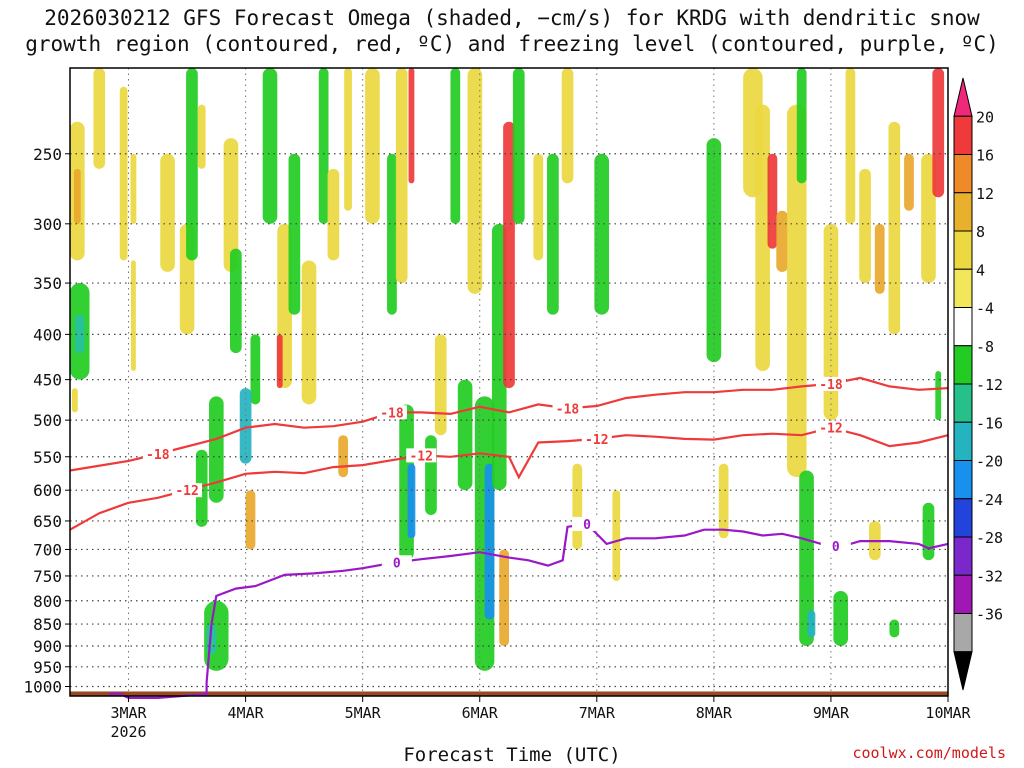 The width and height of the screenshot is (1024, 768). I want to click on colorbar-label: -8, so click(985, 347).